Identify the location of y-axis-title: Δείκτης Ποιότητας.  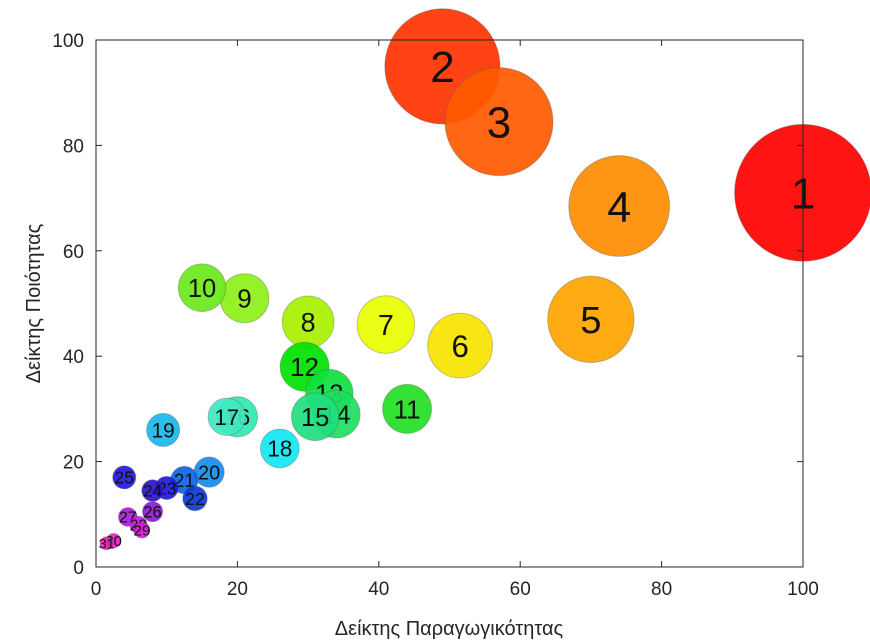
(34, 303).